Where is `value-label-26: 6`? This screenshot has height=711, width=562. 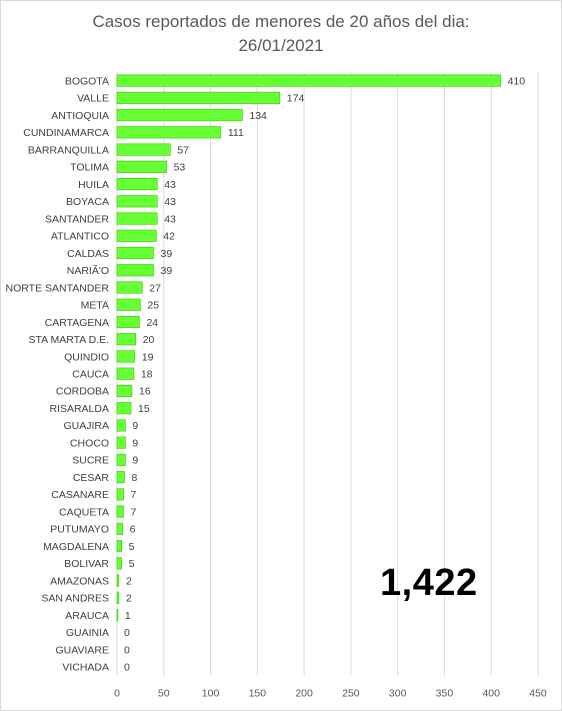 value-label-26: 6 is located at coordinates (133, 530).